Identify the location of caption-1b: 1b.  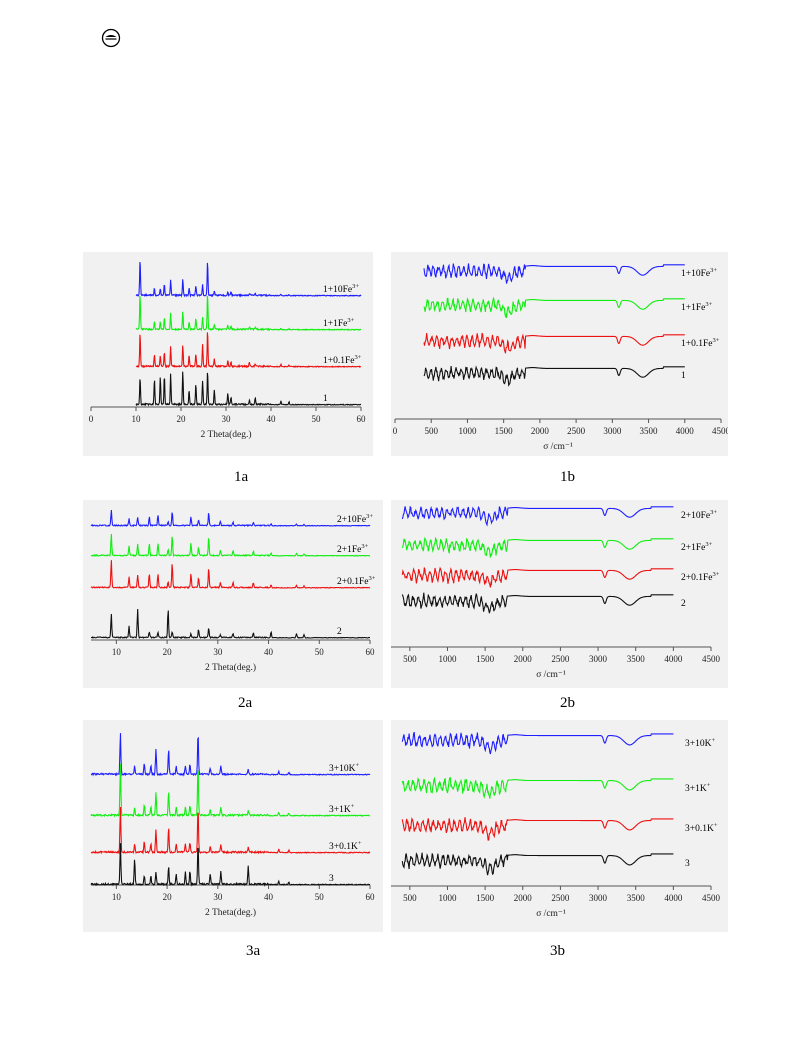
(567, 477).